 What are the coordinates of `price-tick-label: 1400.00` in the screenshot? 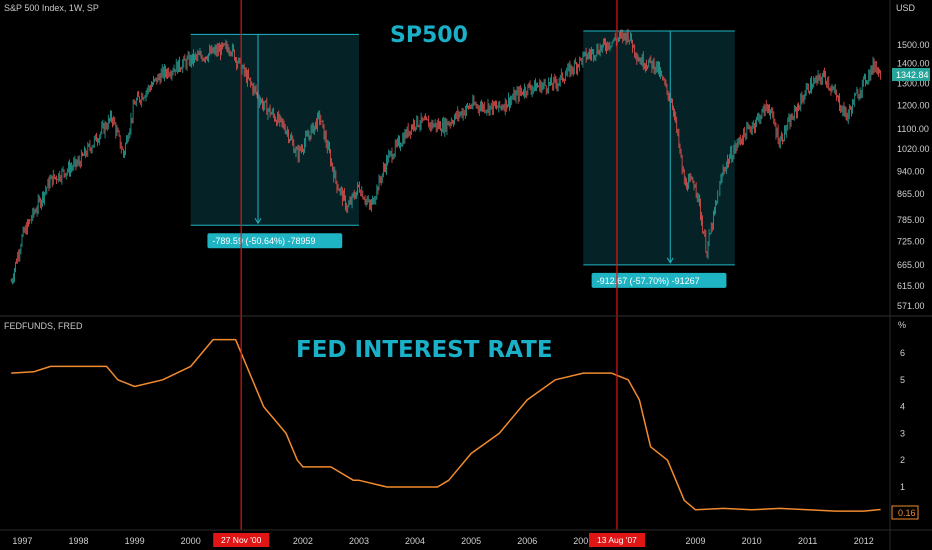 It's located at (913, 64).